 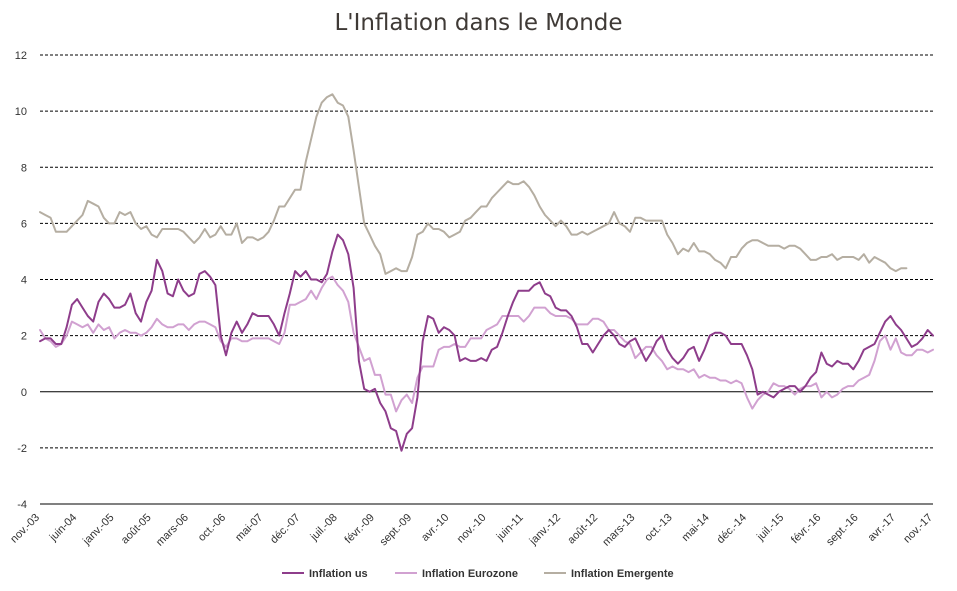 What do you see at coordinates (882, 528) in the screenshot?
I see `x-tick-label: avr.-17` at bounding box center [882, 528].